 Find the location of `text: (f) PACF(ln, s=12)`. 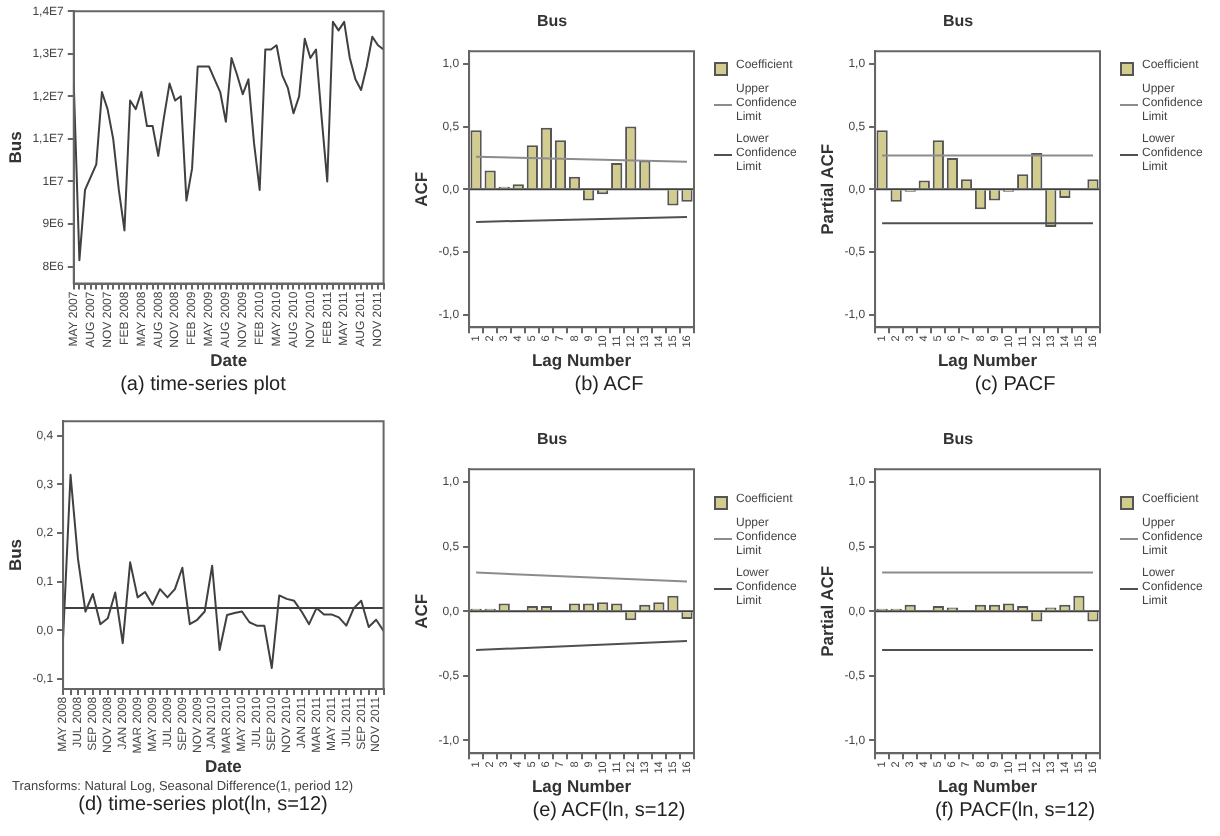

text: (f) PACF(ln, s=12) is located at coordinates (1015, 811).